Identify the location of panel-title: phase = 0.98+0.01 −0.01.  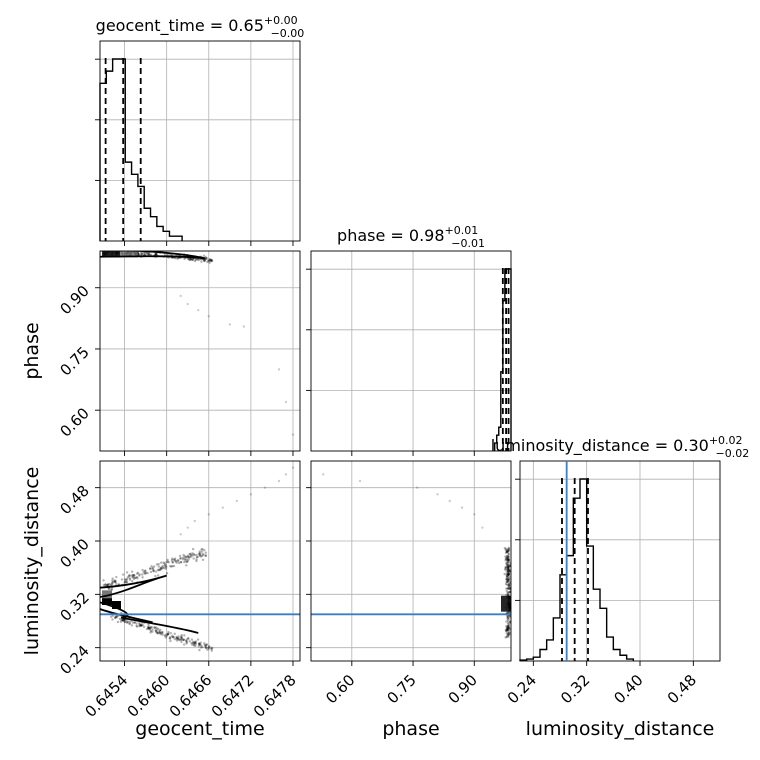
(411, 237).